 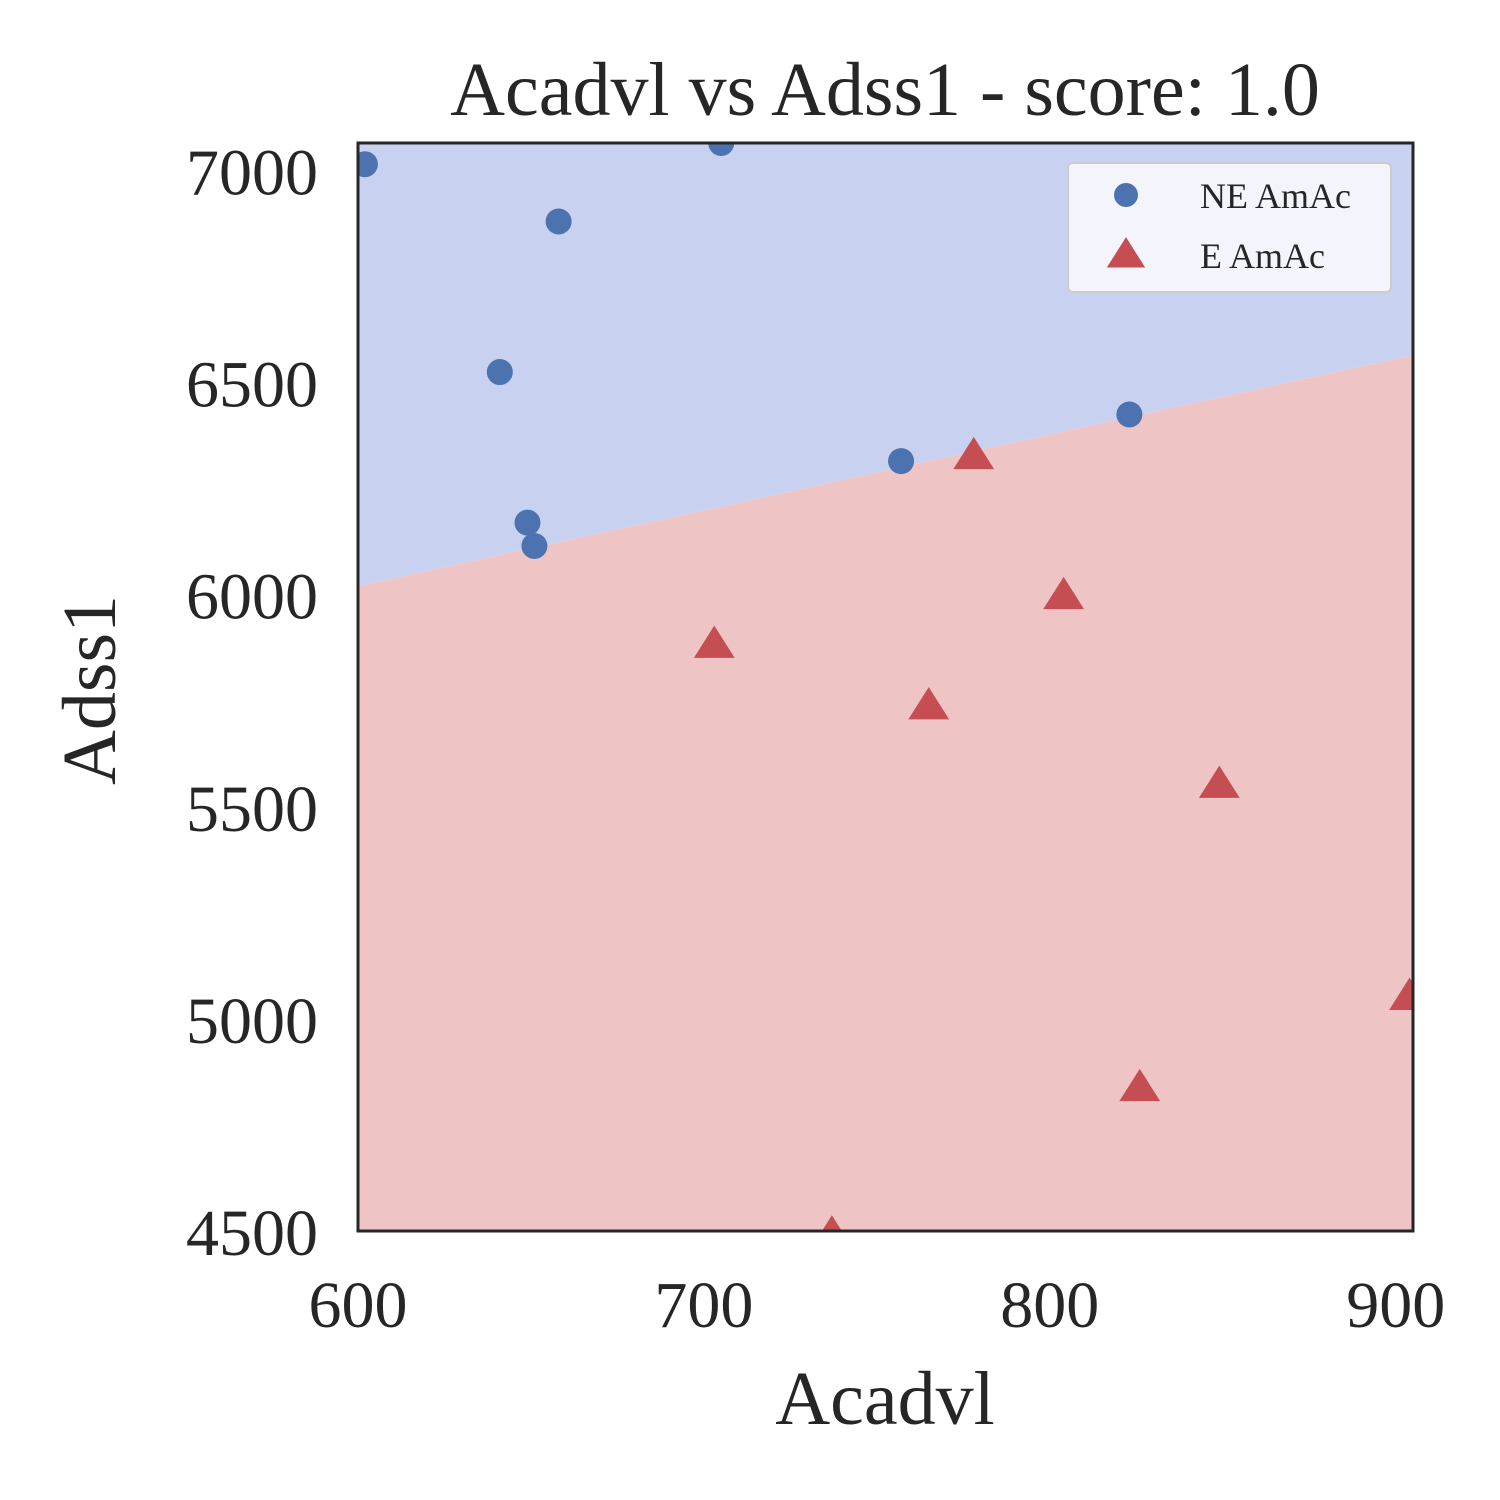 What do you see at coordinates (1126, 252) in the screenshot?
I see `legend-marker-e-amac` at bounding box center [1126, 252].